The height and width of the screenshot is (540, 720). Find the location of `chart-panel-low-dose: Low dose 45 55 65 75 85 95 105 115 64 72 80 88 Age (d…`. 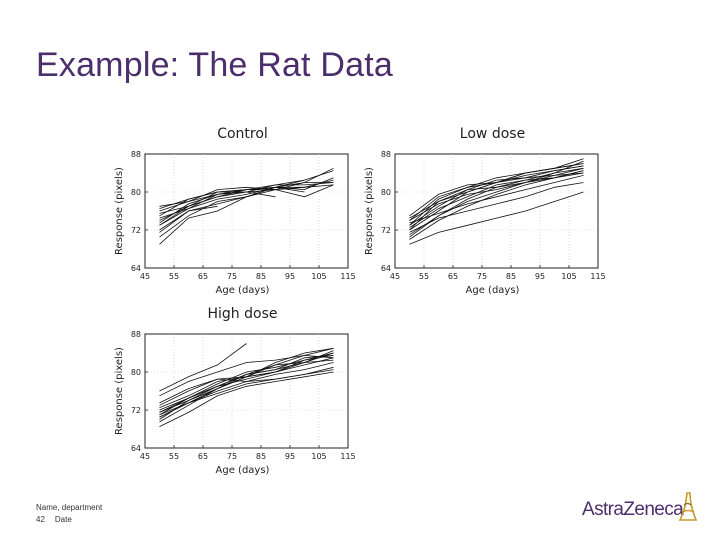

chart-panel-low-dose: Low dose 45 55 65 75 85 95 105 115 64 72 80 88 Age (d… is located at coordinates (477, 208).